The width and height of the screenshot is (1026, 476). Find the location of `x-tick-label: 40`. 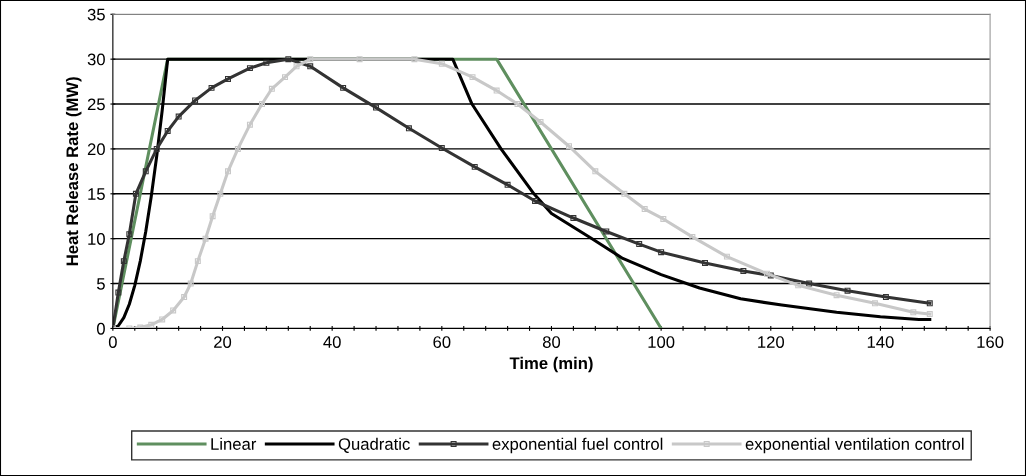

x-tick-label: 40 is located at coordinates (332, 342).